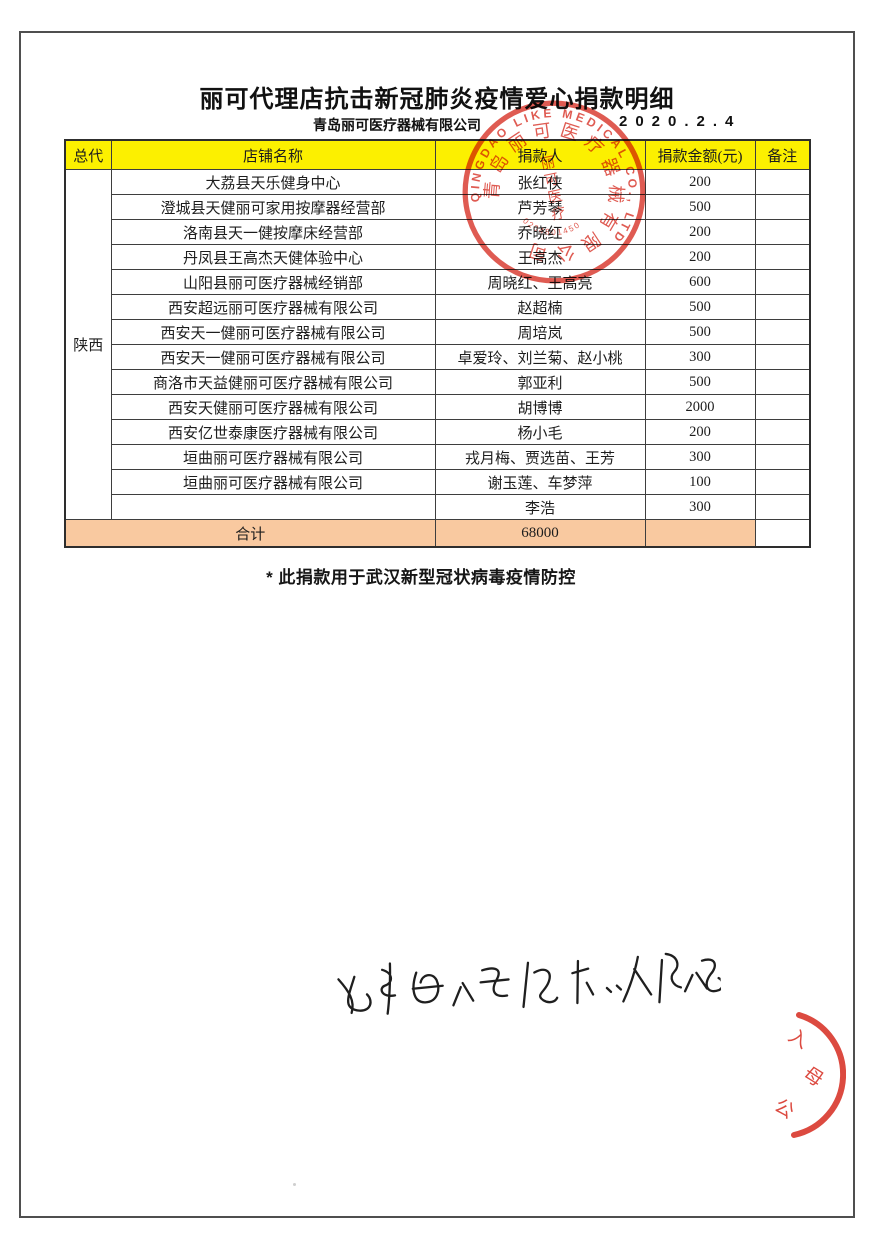  What do you see at coordinates (250, 533) in the screenshot?
I see `total-label: 合计` at bounding box center [250, 533].